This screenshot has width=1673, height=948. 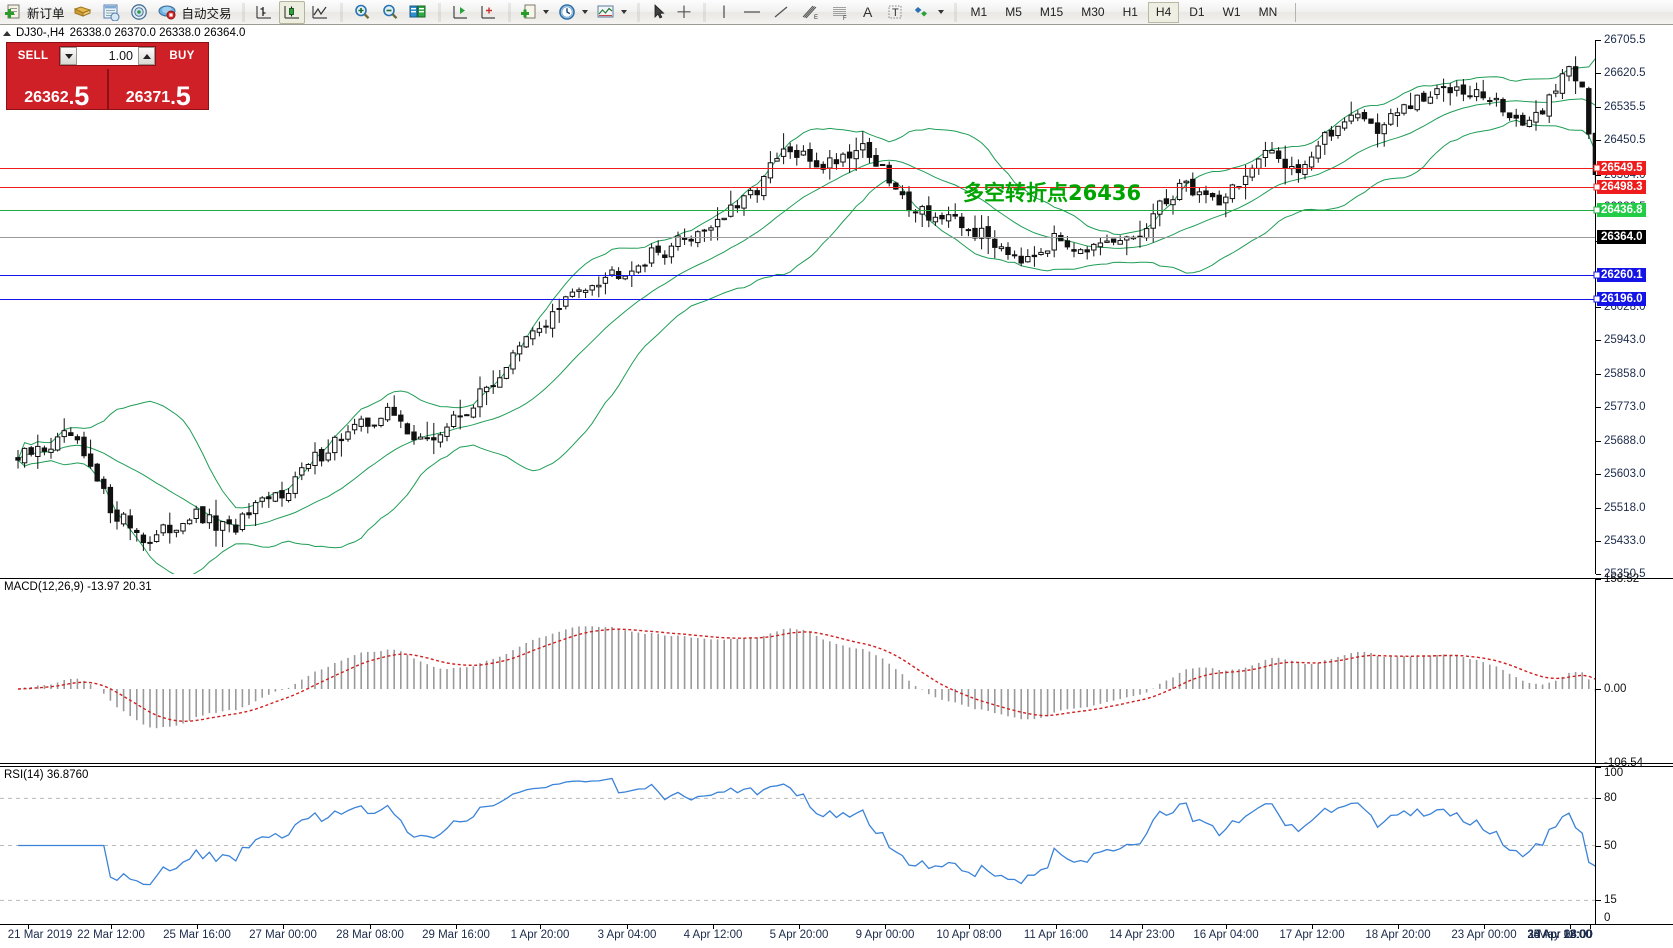 What do you see at coordinates (806, 675) in the screenshot?
I see `macd-signal-line` at bounding box center [806, 675].